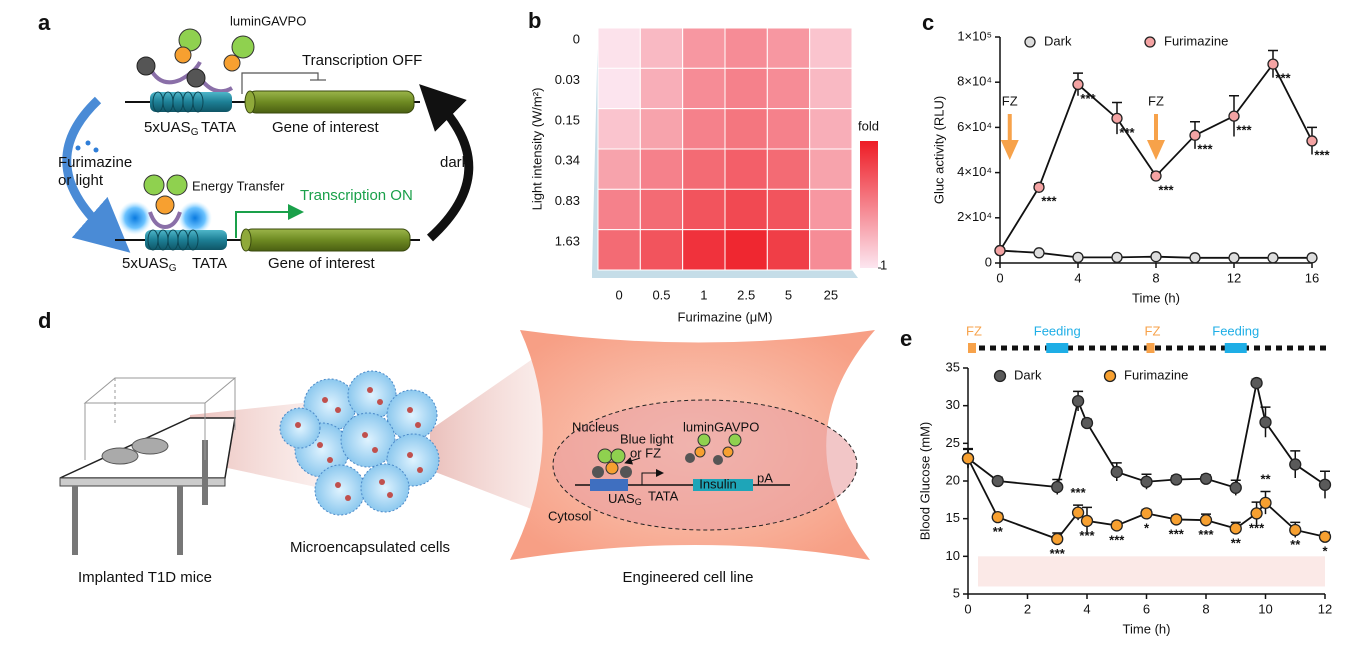  What do you see at coordinates (1027, 608) in the screenshot?
I see `x-tick-label: 2` at bounding box center [1027, 608].